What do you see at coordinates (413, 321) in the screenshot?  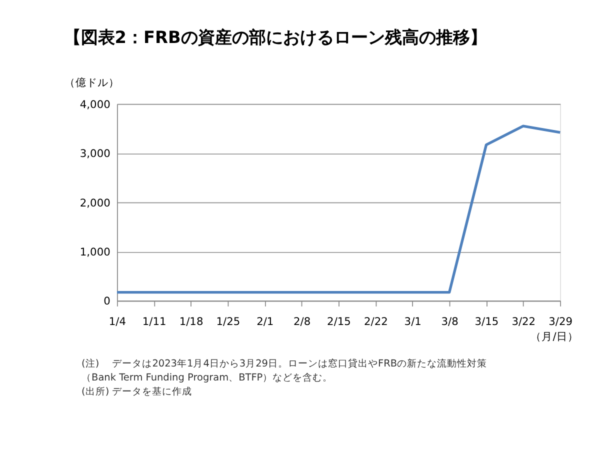 I see `x-tick-label: 3/1` at bounding box center [413, 321].